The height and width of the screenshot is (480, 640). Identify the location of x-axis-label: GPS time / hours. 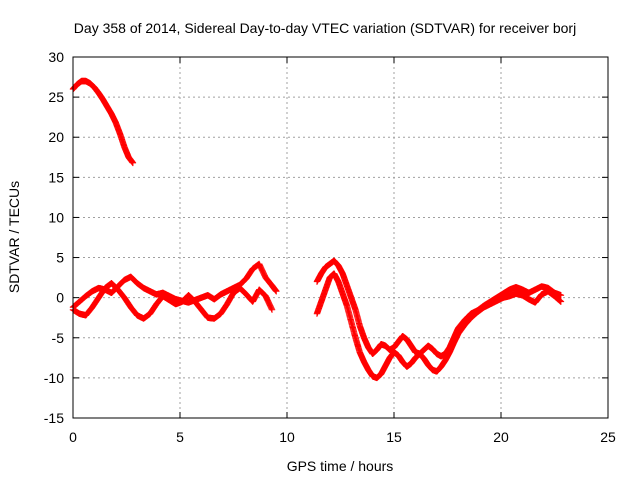
(340, 466).